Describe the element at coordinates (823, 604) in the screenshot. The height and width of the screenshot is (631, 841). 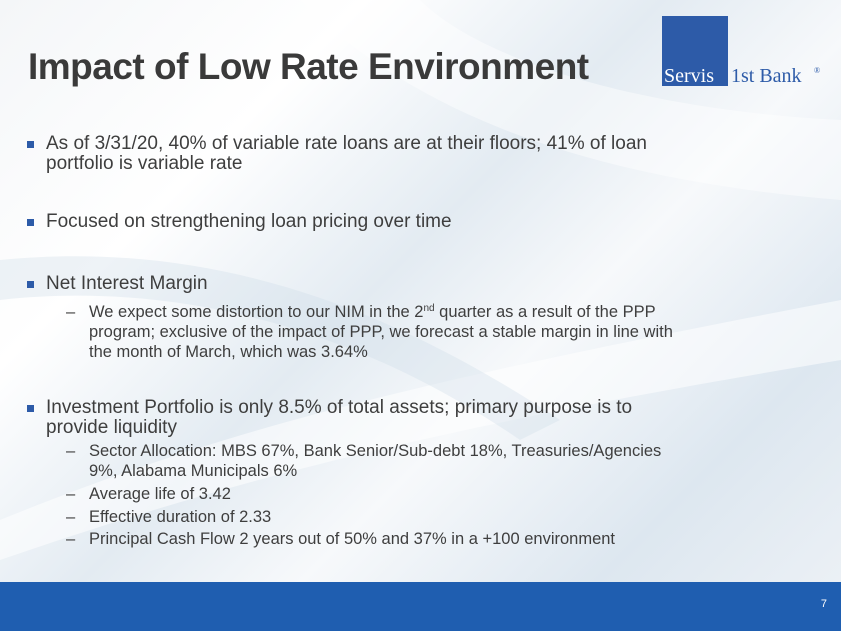
I see `page-number: 7` at that location.